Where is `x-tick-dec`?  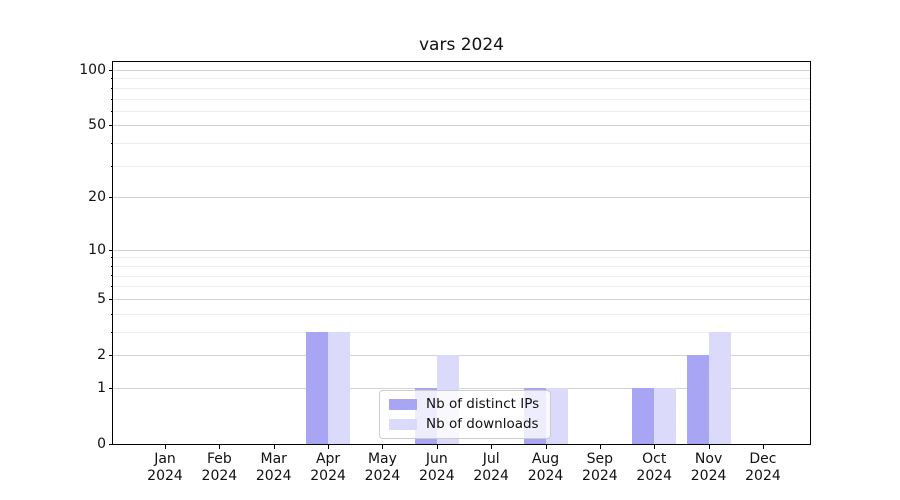
x-tick-dec is located at coordinates (763, 447).